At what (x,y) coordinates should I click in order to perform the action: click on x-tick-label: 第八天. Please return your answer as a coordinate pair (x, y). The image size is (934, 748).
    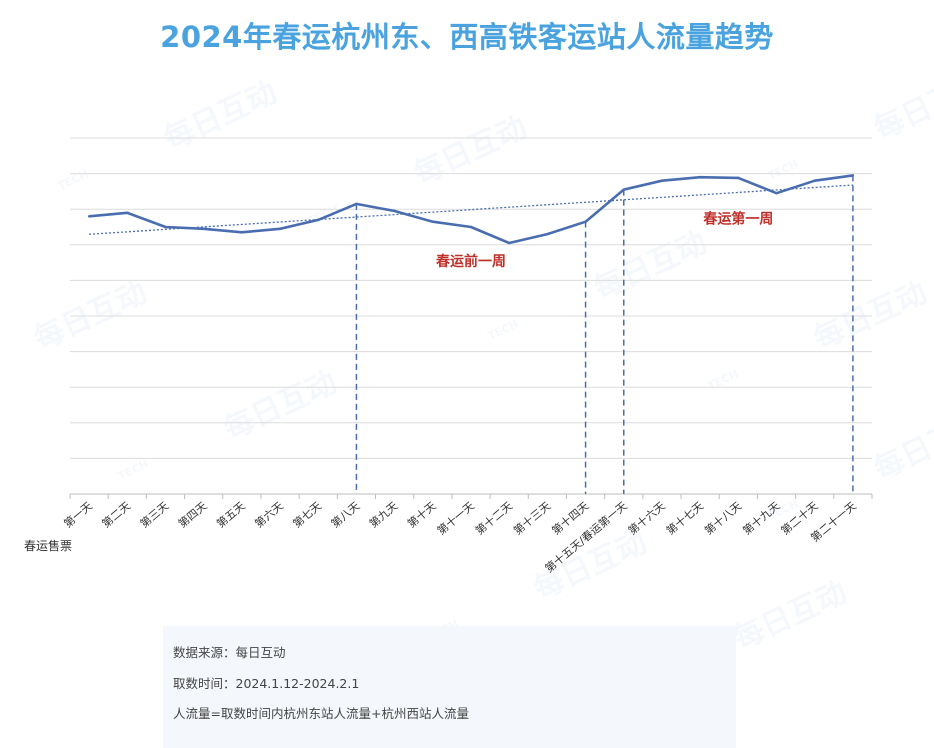
    Looking at the image, I should click on (345, 515).